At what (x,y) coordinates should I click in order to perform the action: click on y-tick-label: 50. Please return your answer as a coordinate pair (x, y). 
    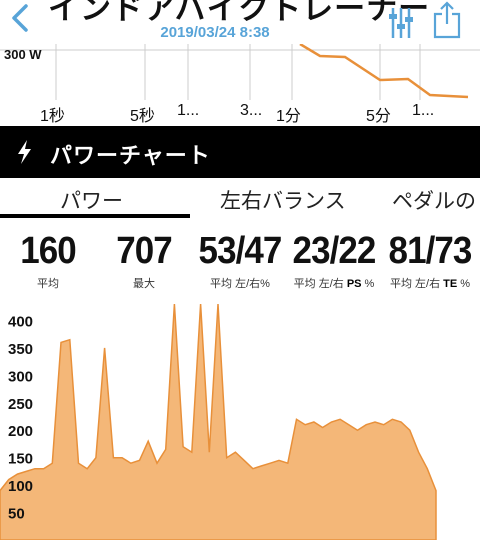
    Looking at the image, I should click on (16, 514).